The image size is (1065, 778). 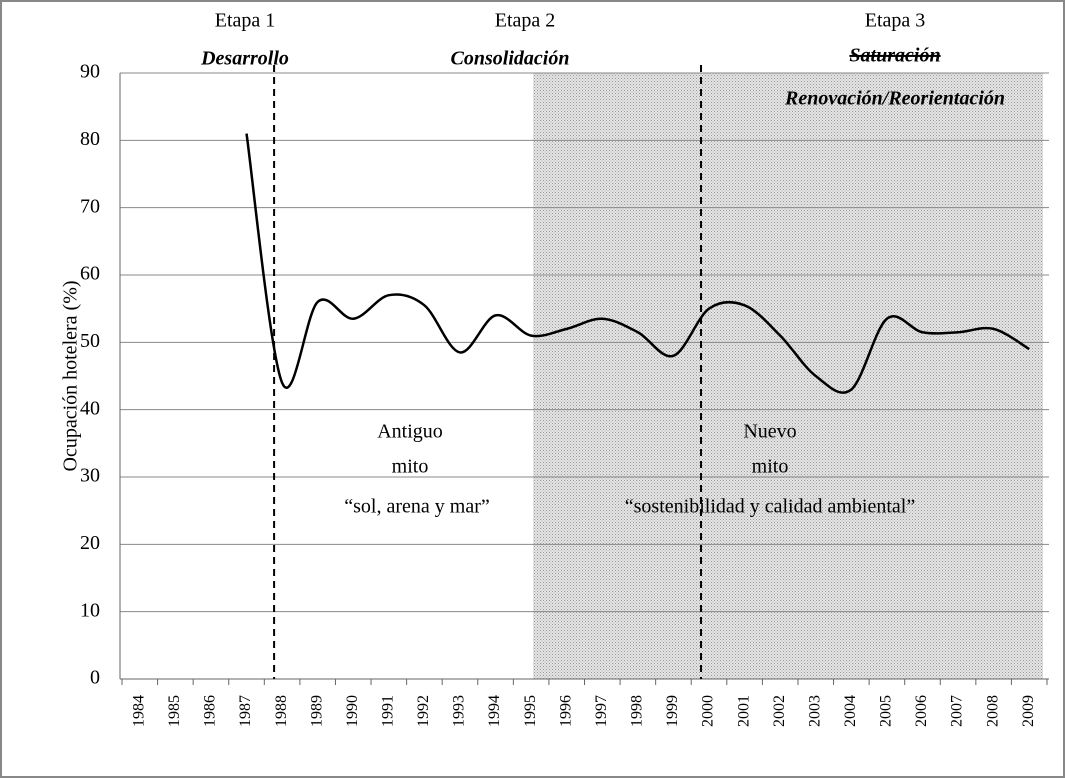 I want to click on y-tick-label: 50, so click(x=90, y=341).